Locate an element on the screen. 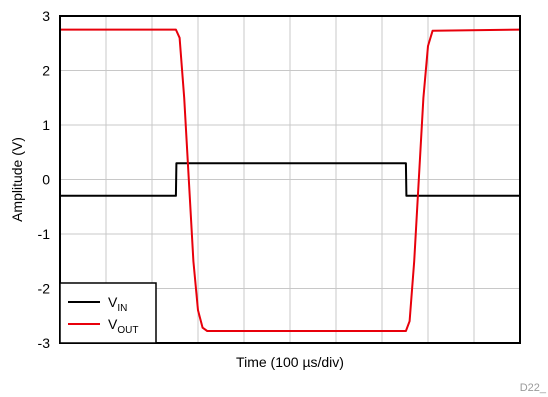 Image resolution: width=548 pixels, height=397 pixels. y-tick-label: 1 is located at coordinates (46, 125).